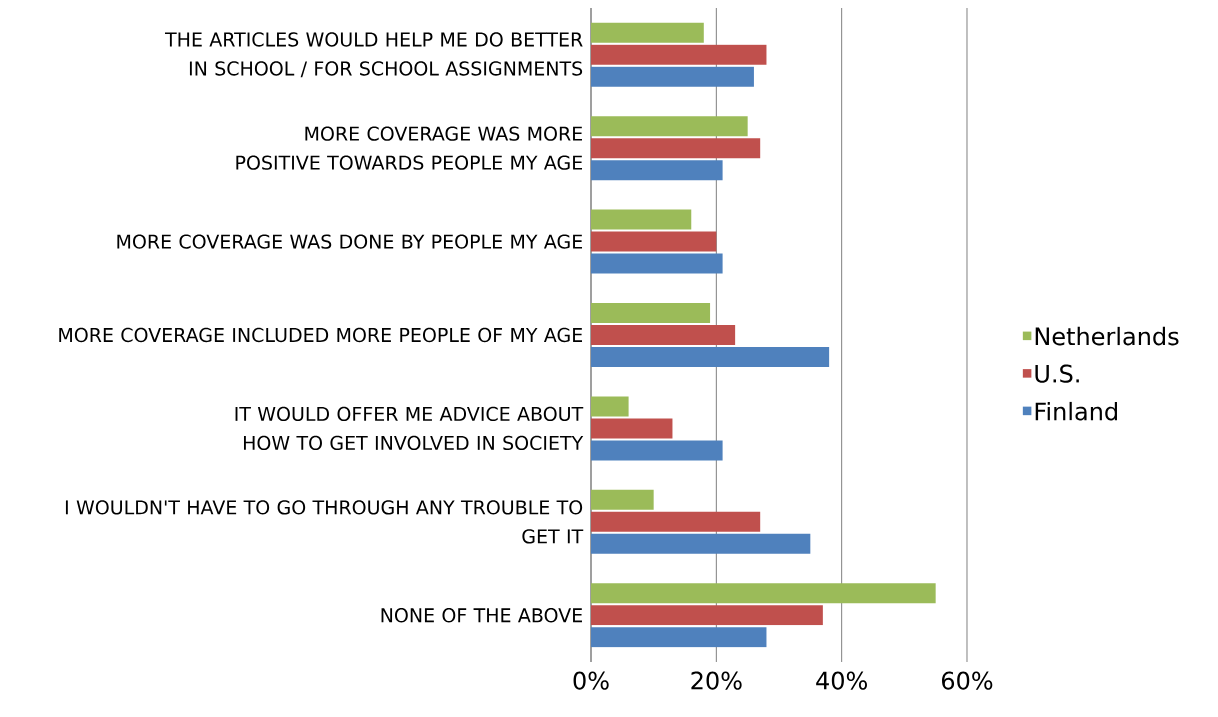 The height and width of the screenshot is (717, 1218). What do you see at coordinates (481, 615) in the screenshot?
I see `y-tick-label: NONE OF THE ABOVE` at bounding box center [481, 615].